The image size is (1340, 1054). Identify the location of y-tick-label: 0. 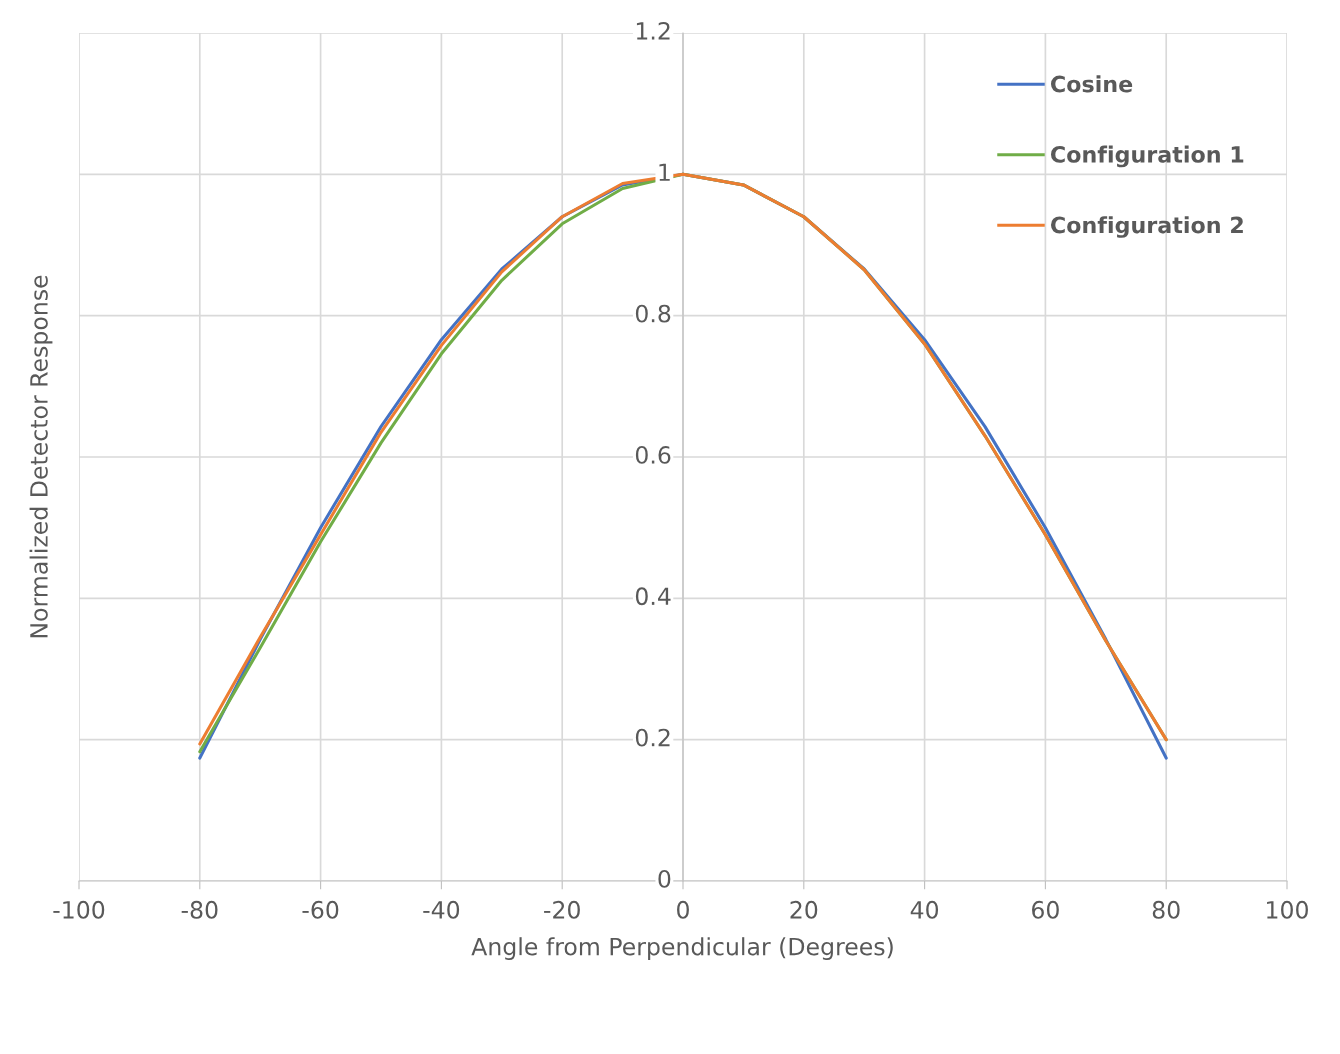
(664, 878).